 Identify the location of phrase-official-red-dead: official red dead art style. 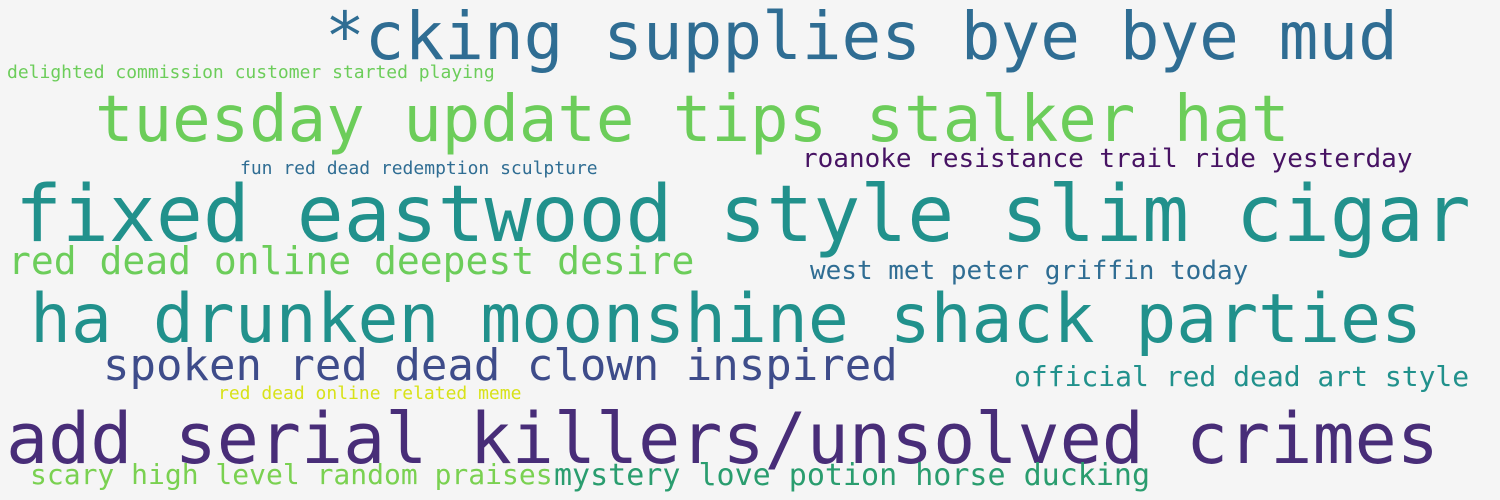
(1242, 376).